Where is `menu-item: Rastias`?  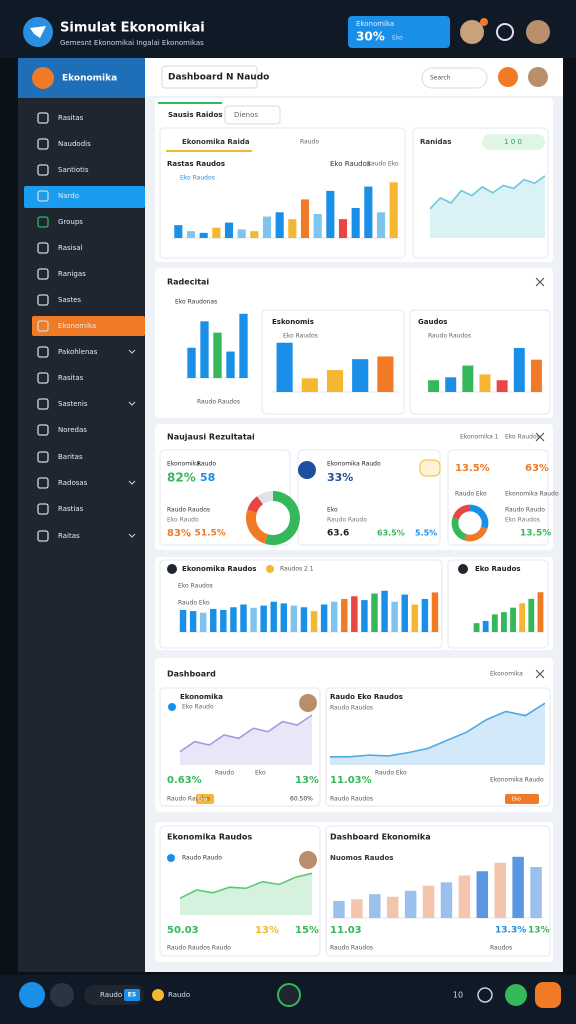
menu-item: Rastias is located at coordinates (71, 509).